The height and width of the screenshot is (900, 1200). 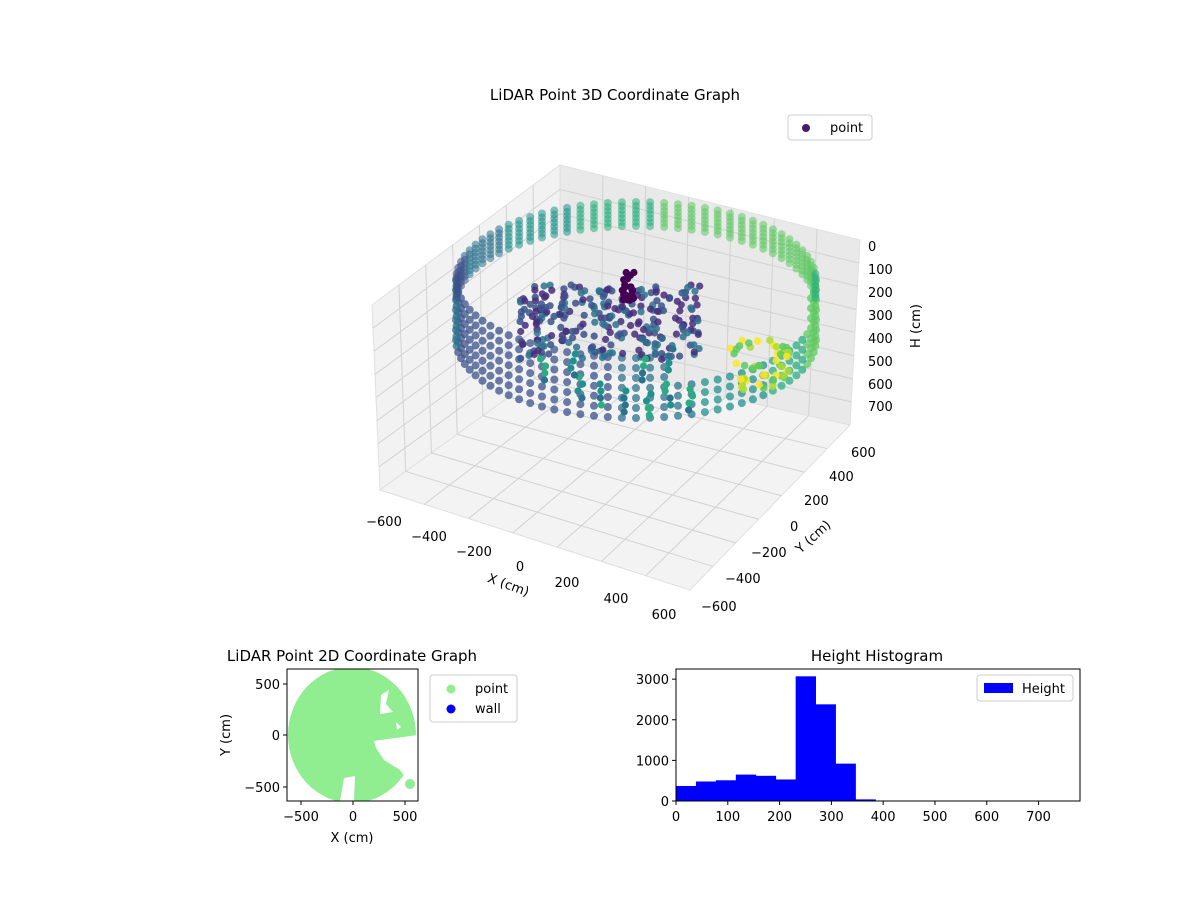 I want to click on x-tick-label: 200, so click(x=567, y=583).